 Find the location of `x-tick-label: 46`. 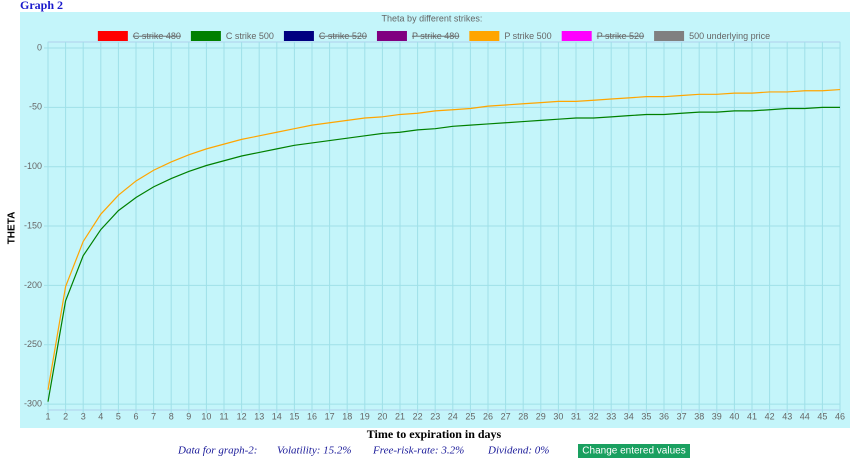

x-tick-label: 46 is located at coordinates (840, 416).